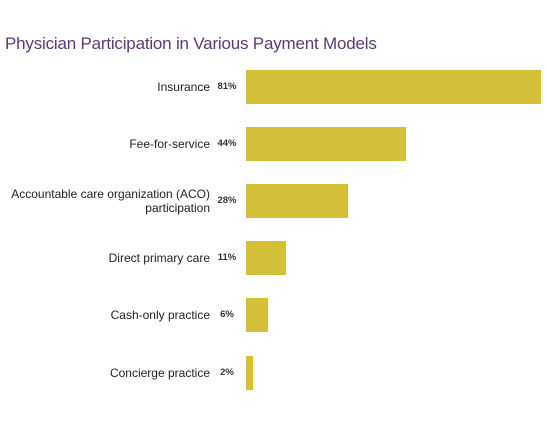 This screenshot has height=432, width=546. What do you see at coordinates (169, 144) in the screenshot?
I see `category-label: Fee-for-service` at bounding box center [169, 144].